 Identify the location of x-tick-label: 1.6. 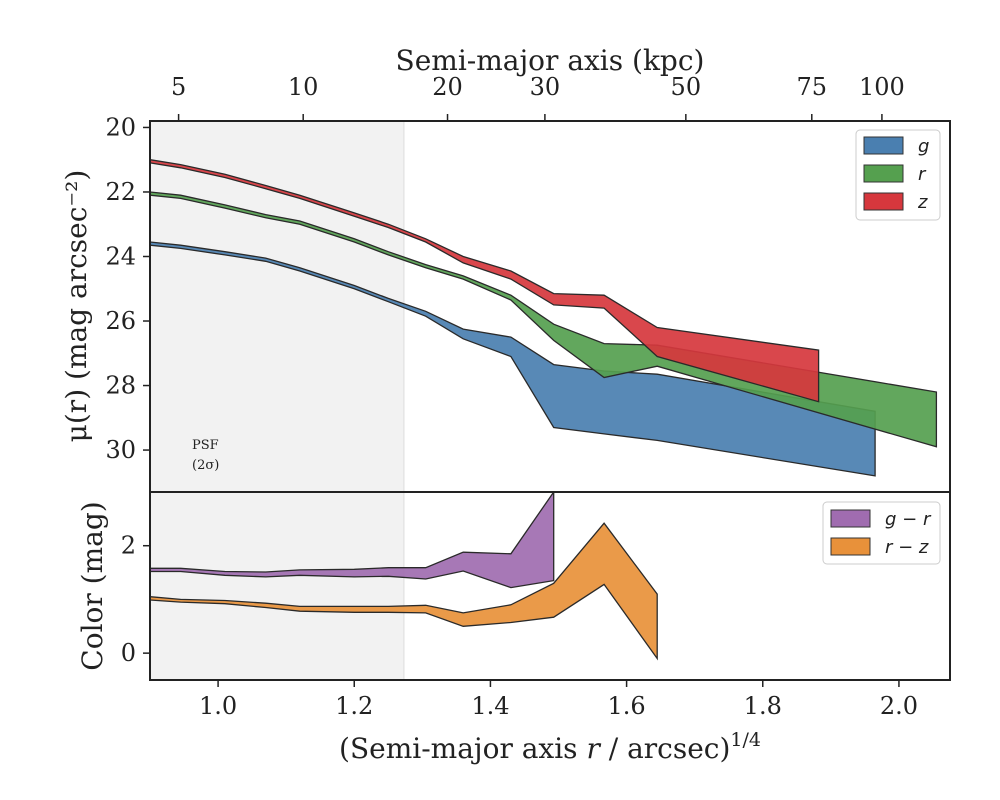
(627, 706).